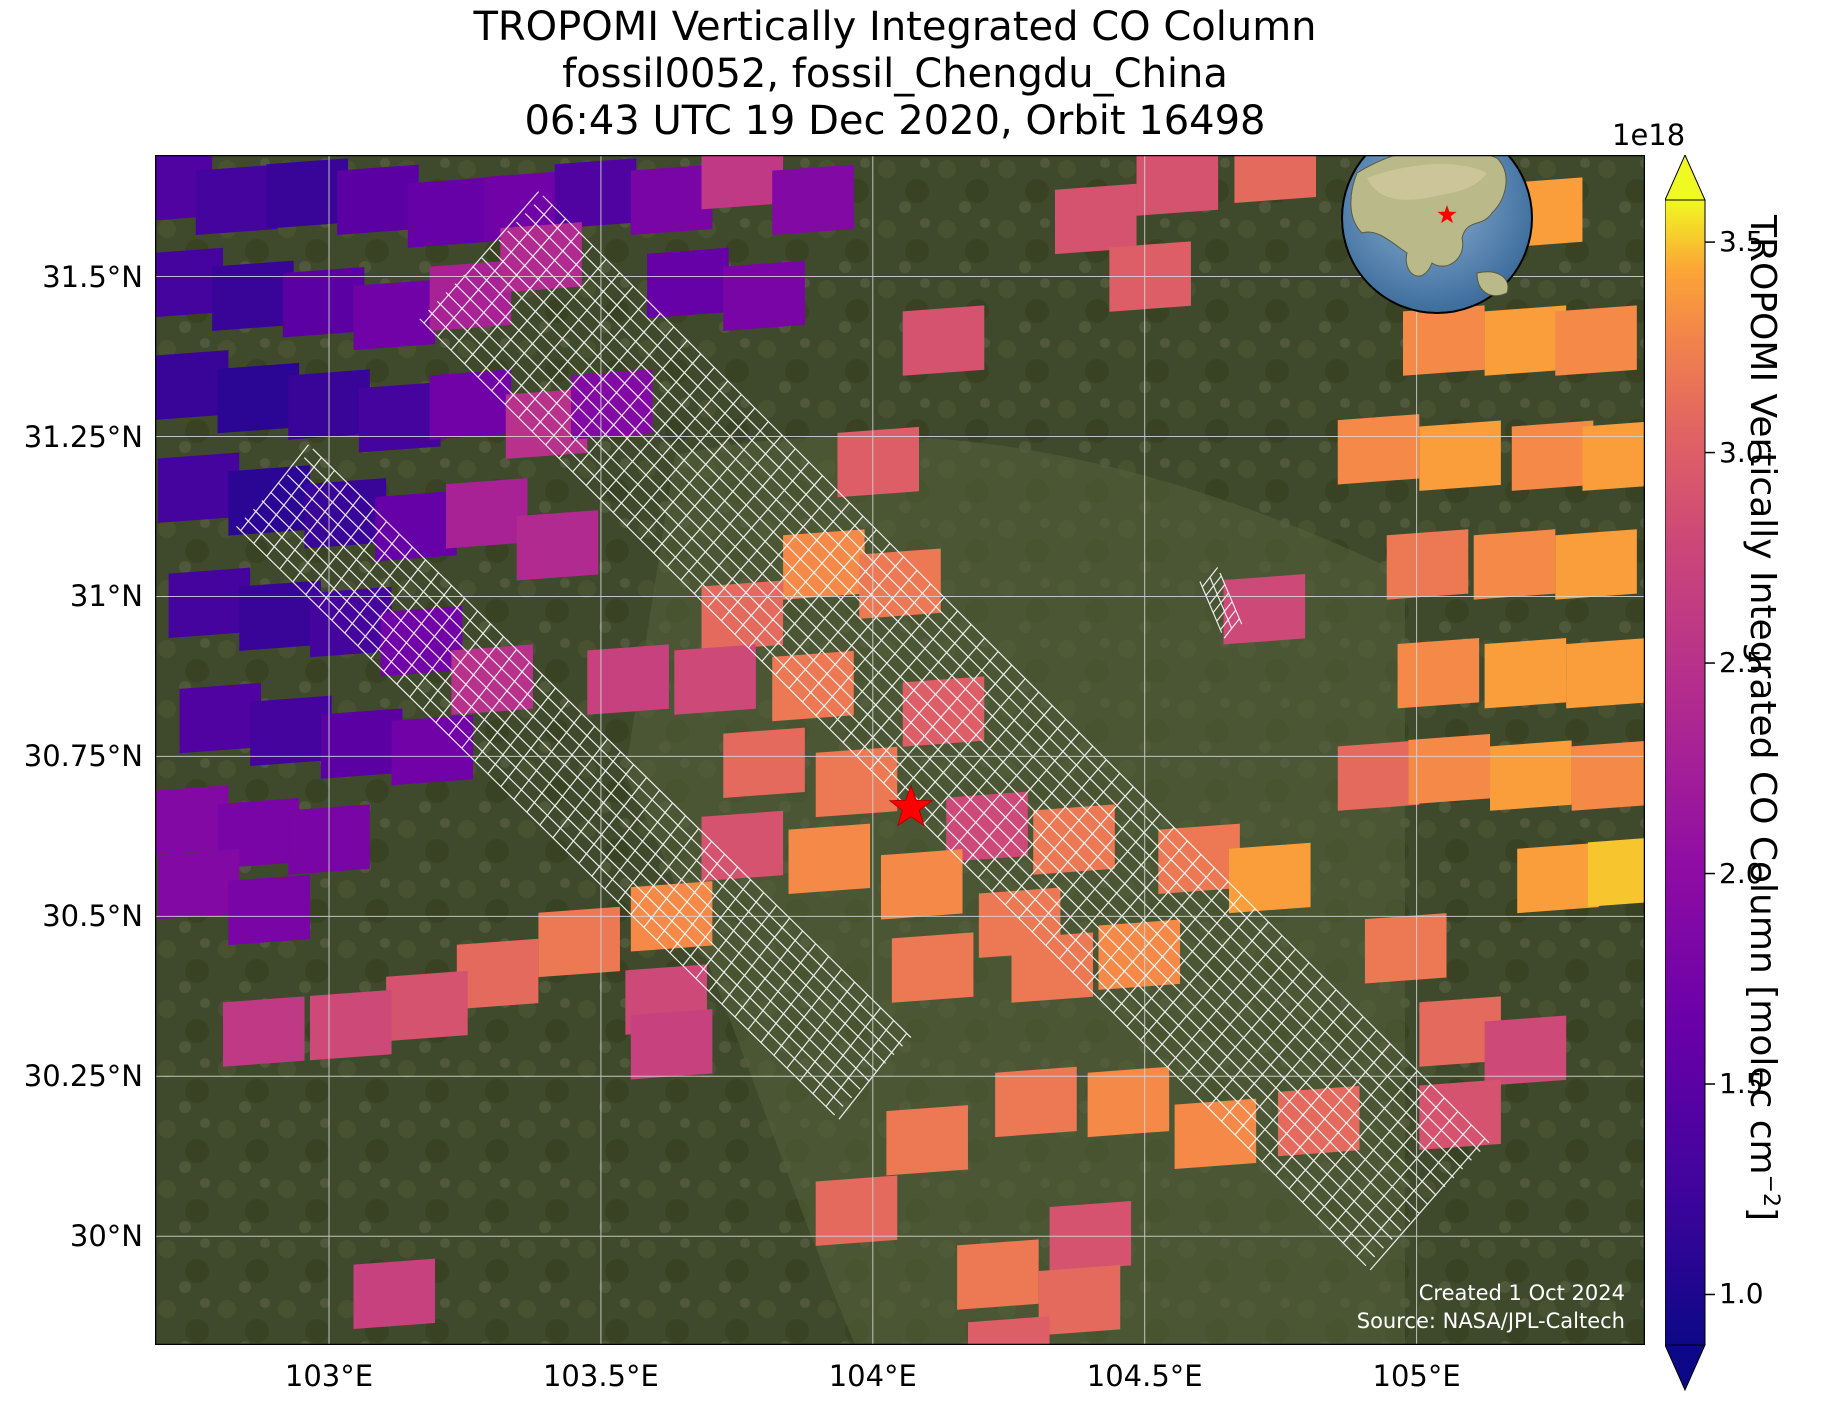 The image size is (1821, 1420). I want to click on title-line-1: TROPOMI Vertically Integrated CO Column, so click(895, 27).